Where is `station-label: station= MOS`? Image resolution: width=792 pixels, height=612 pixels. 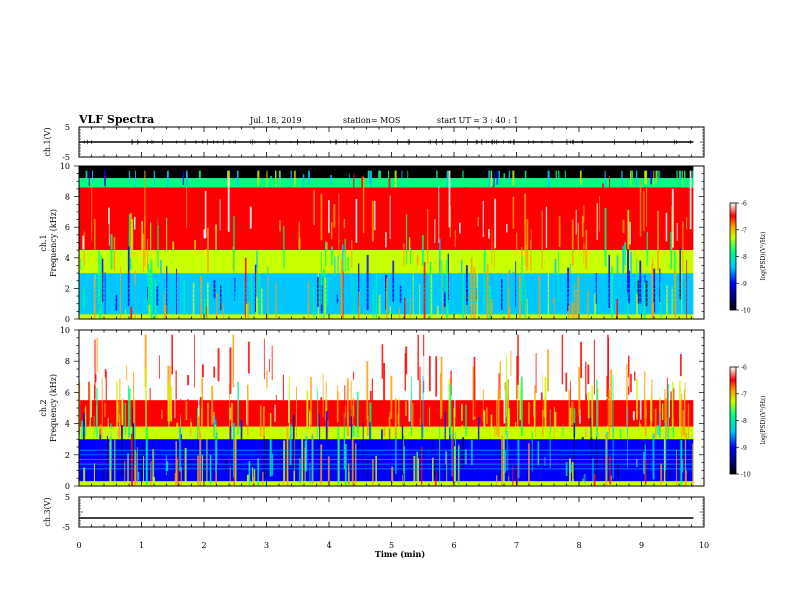
station-label: station= MOS is located at coordinates (371, 120).